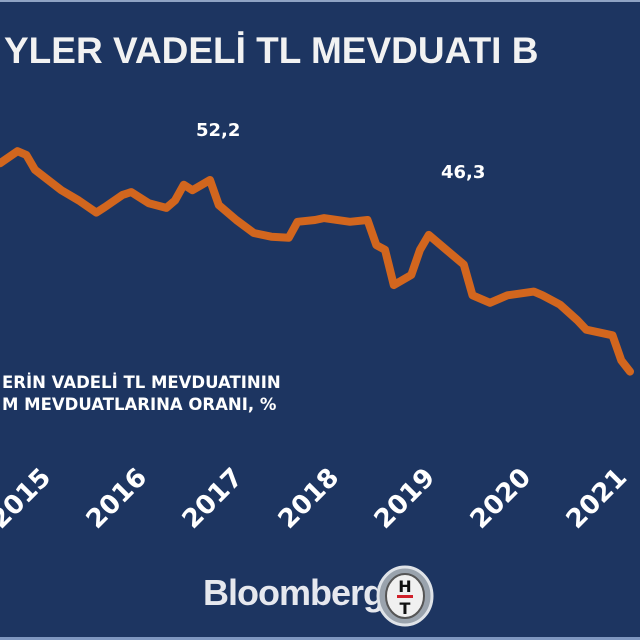  What do you see at coordinates (218, 130) in the screenshot?
I see `annotation-peak-2017: 52,2` at bounding box center [218, 130].